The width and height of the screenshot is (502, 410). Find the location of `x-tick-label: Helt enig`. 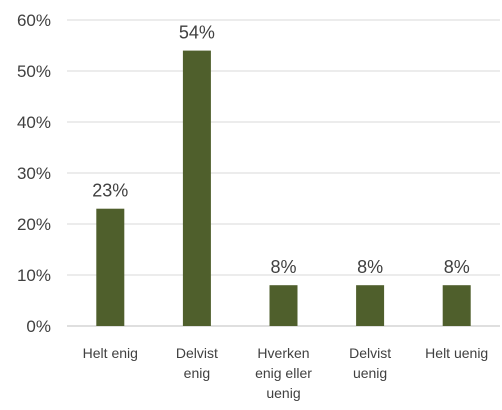

x-tick-label: Helt enig is located at coordinates (110, 353).